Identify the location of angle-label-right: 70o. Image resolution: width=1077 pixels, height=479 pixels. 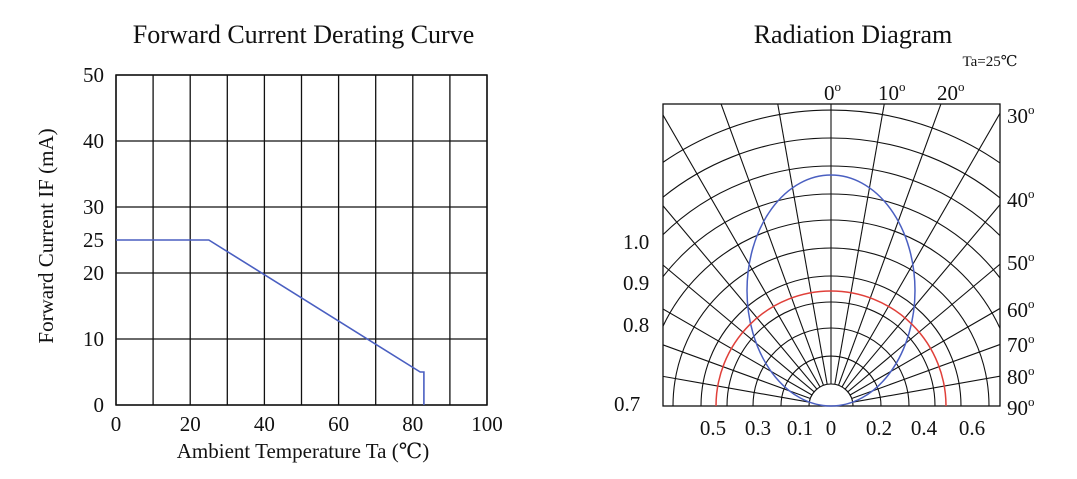
(1021, 344).